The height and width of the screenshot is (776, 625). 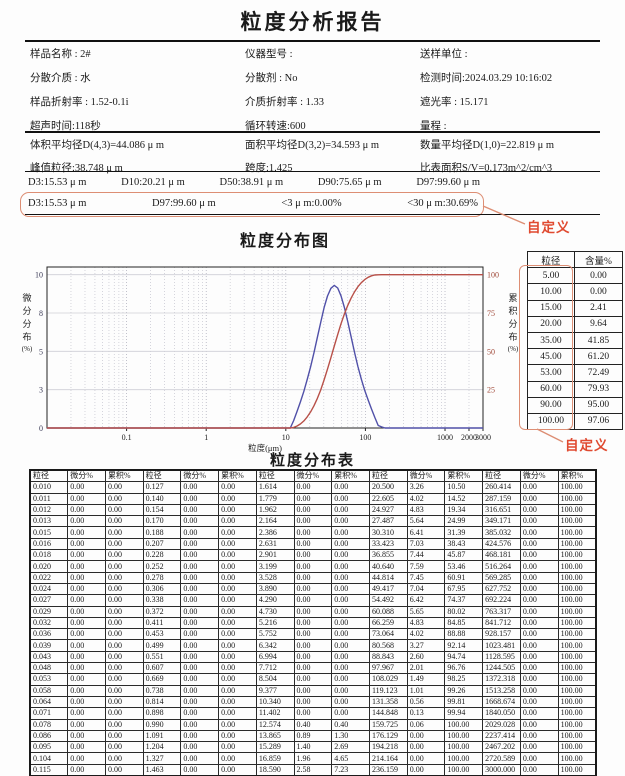 What do you see at coordinates (251, 182) in the screenshot?
I see `d50-value: D50:38.91 μ m` at bounding box center [251, 182].